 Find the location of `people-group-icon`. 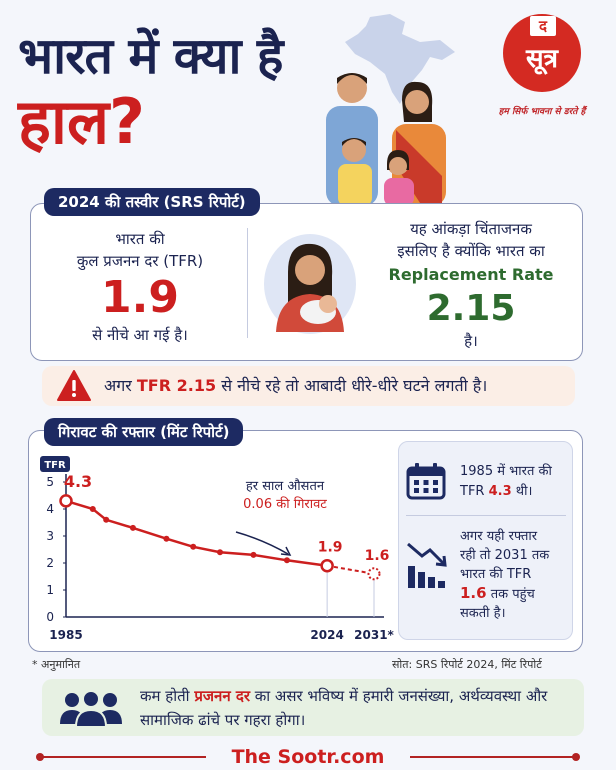

people-group-icon is located at coordinates (91, 709).